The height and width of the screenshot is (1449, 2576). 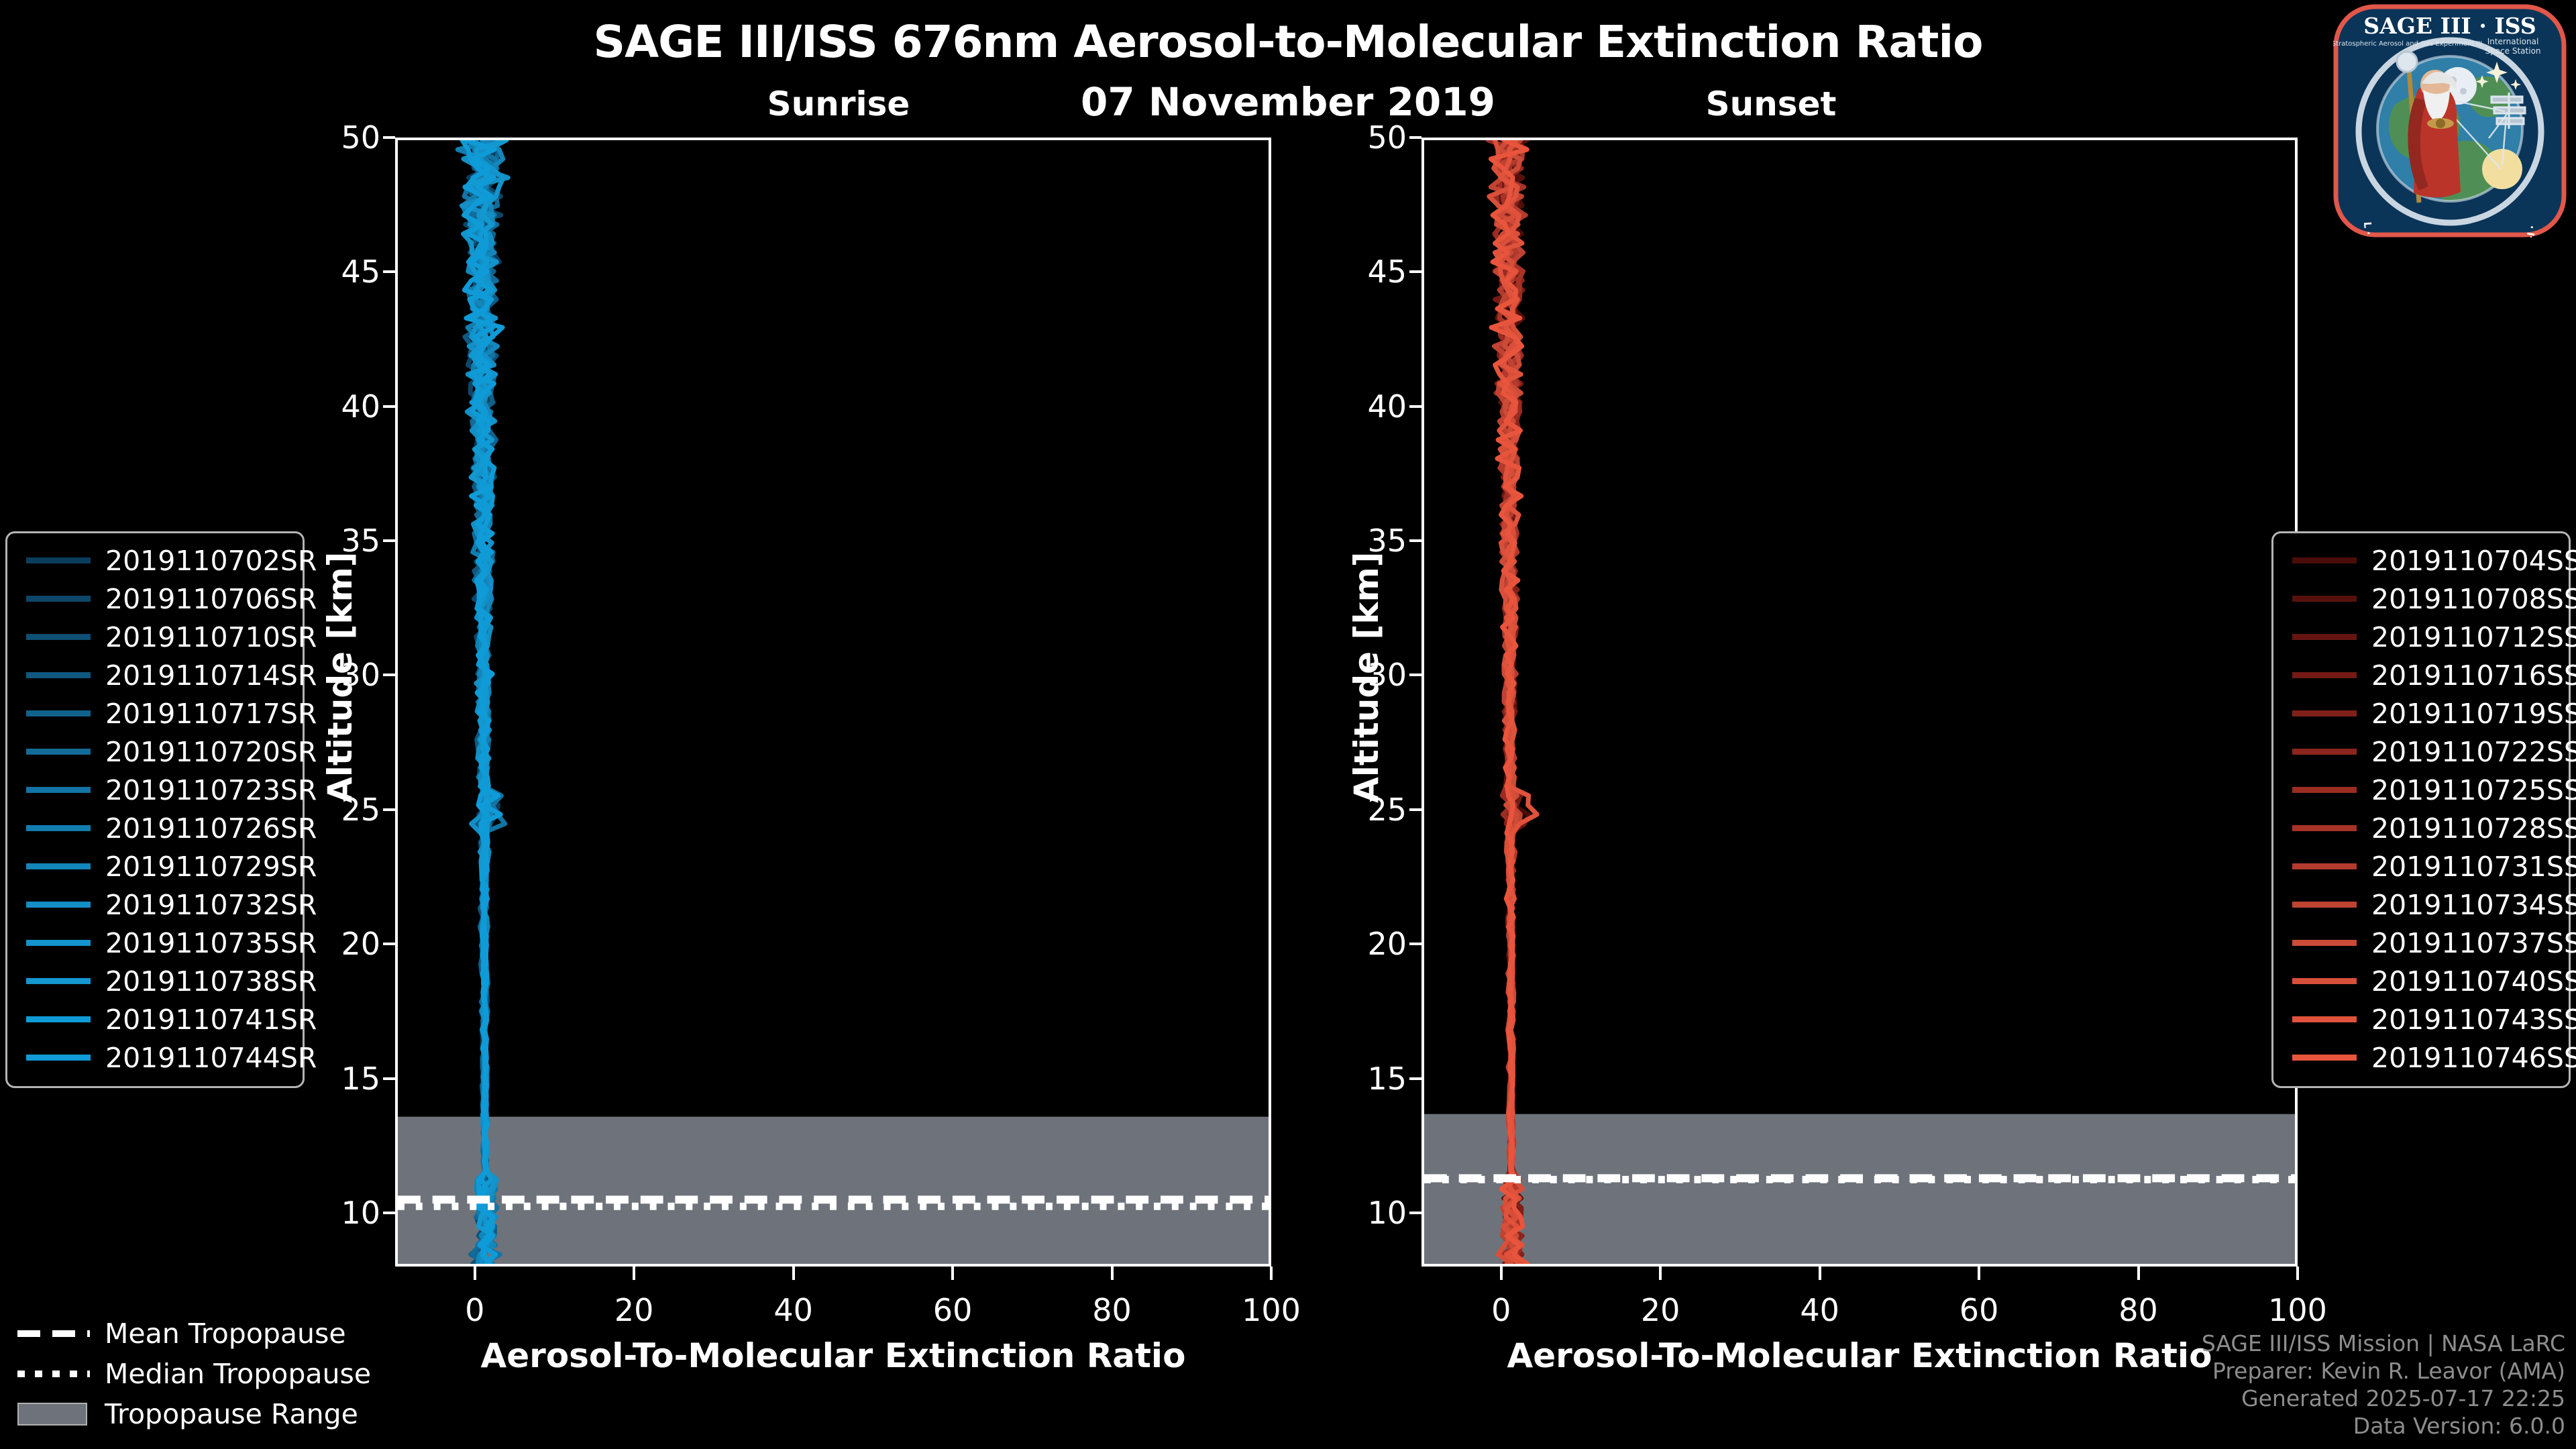 I want to click on legend-item: 2019110710SR, so click(x=168, y=637).